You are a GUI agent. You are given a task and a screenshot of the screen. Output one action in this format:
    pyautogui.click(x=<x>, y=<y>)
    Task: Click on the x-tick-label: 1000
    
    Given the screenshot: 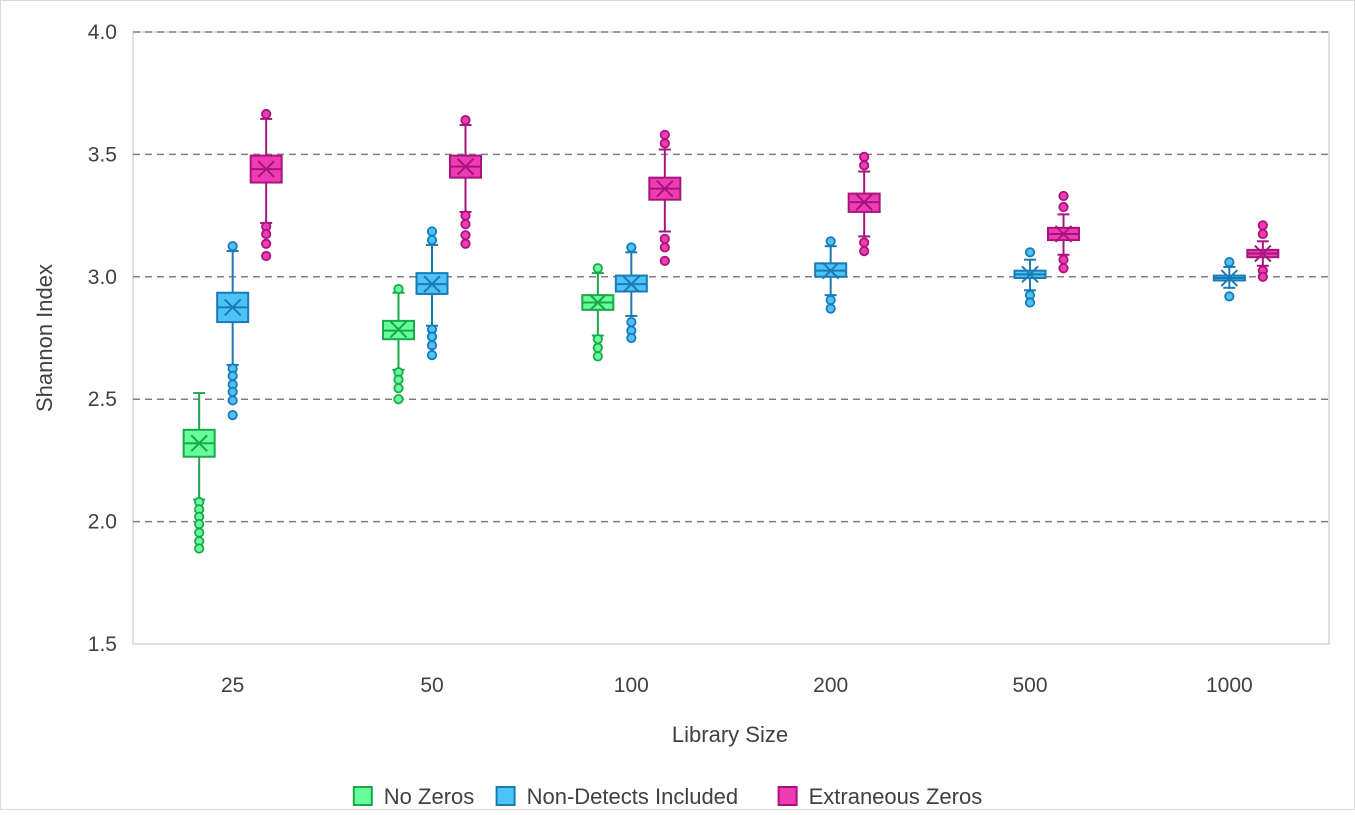 What is the action you would take?
    pyautogui.click(x=1229, y=685)
    